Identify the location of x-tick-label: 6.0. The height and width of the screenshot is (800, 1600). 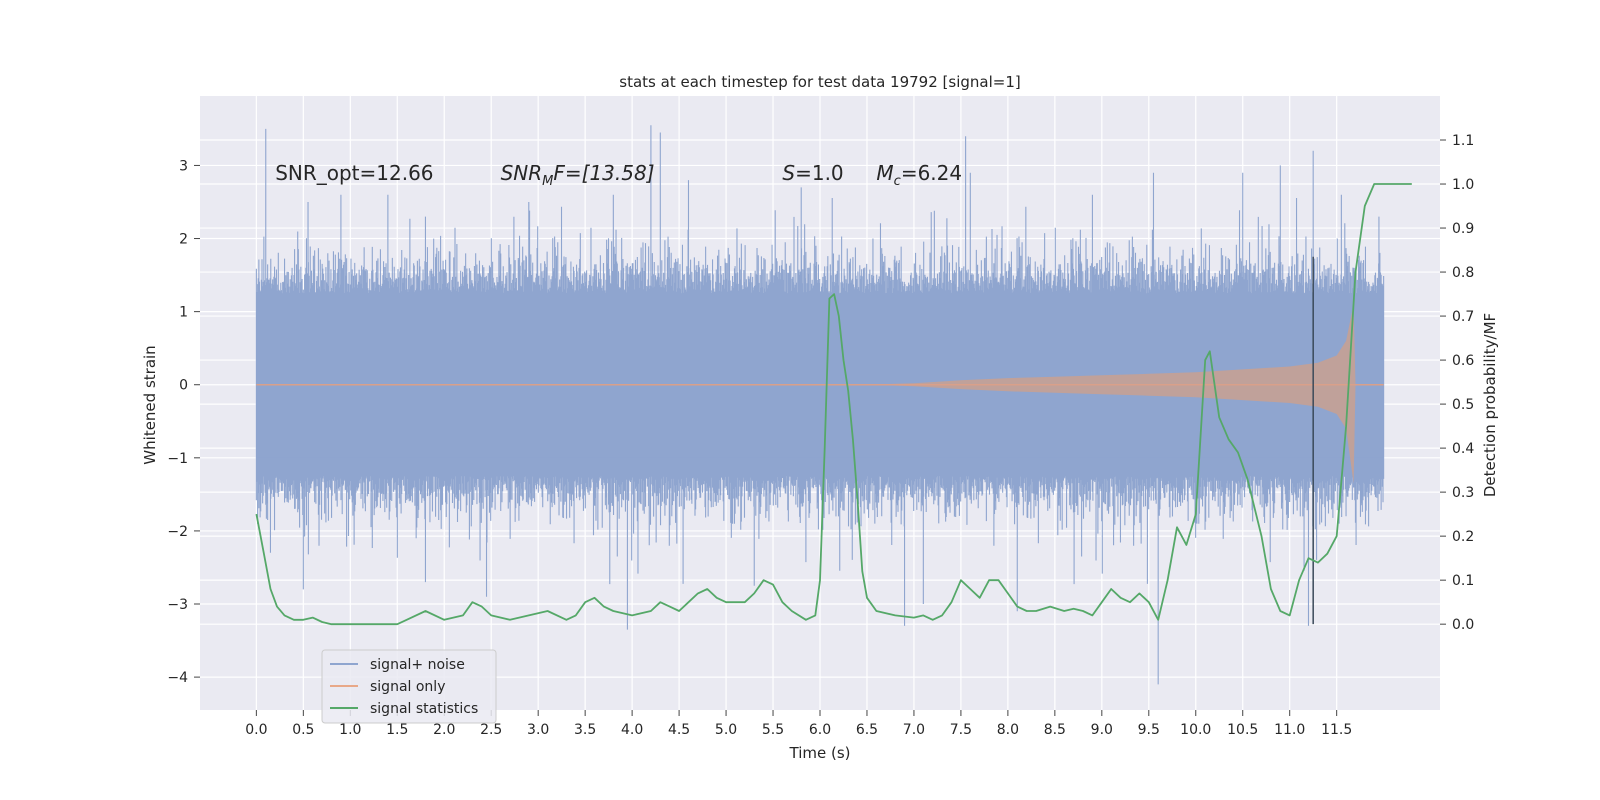
(820, 730).